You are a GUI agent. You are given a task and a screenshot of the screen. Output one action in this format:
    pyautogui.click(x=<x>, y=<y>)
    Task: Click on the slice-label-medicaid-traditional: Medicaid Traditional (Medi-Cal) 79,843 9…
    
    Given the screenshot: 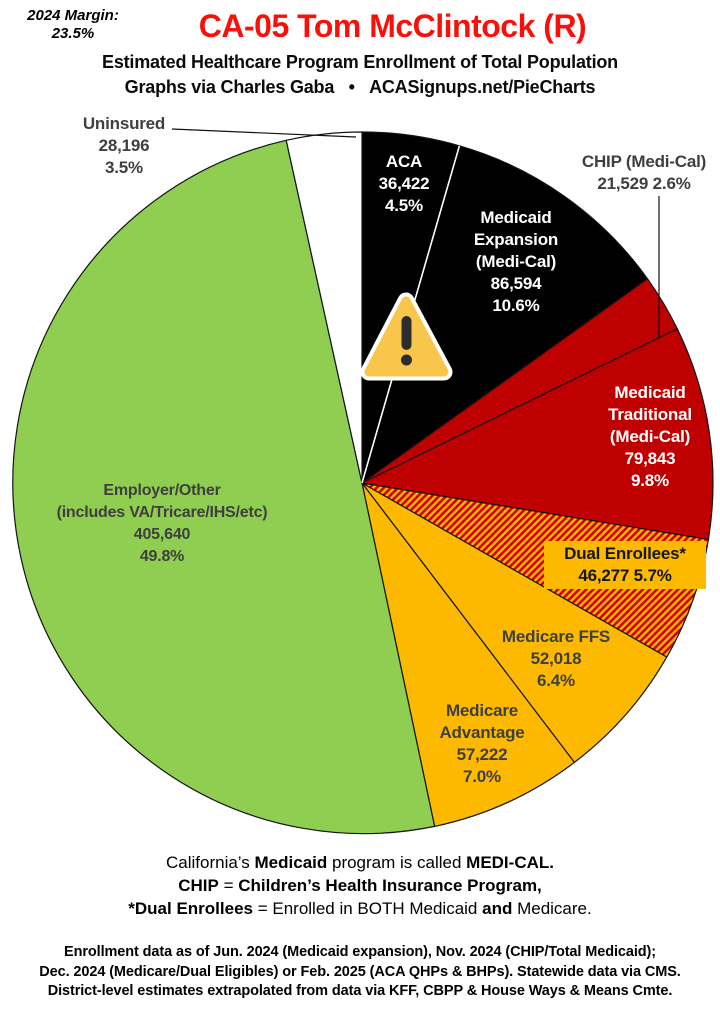 What is the action you would take?
    pyautogui.click(x=650, y=436)
    